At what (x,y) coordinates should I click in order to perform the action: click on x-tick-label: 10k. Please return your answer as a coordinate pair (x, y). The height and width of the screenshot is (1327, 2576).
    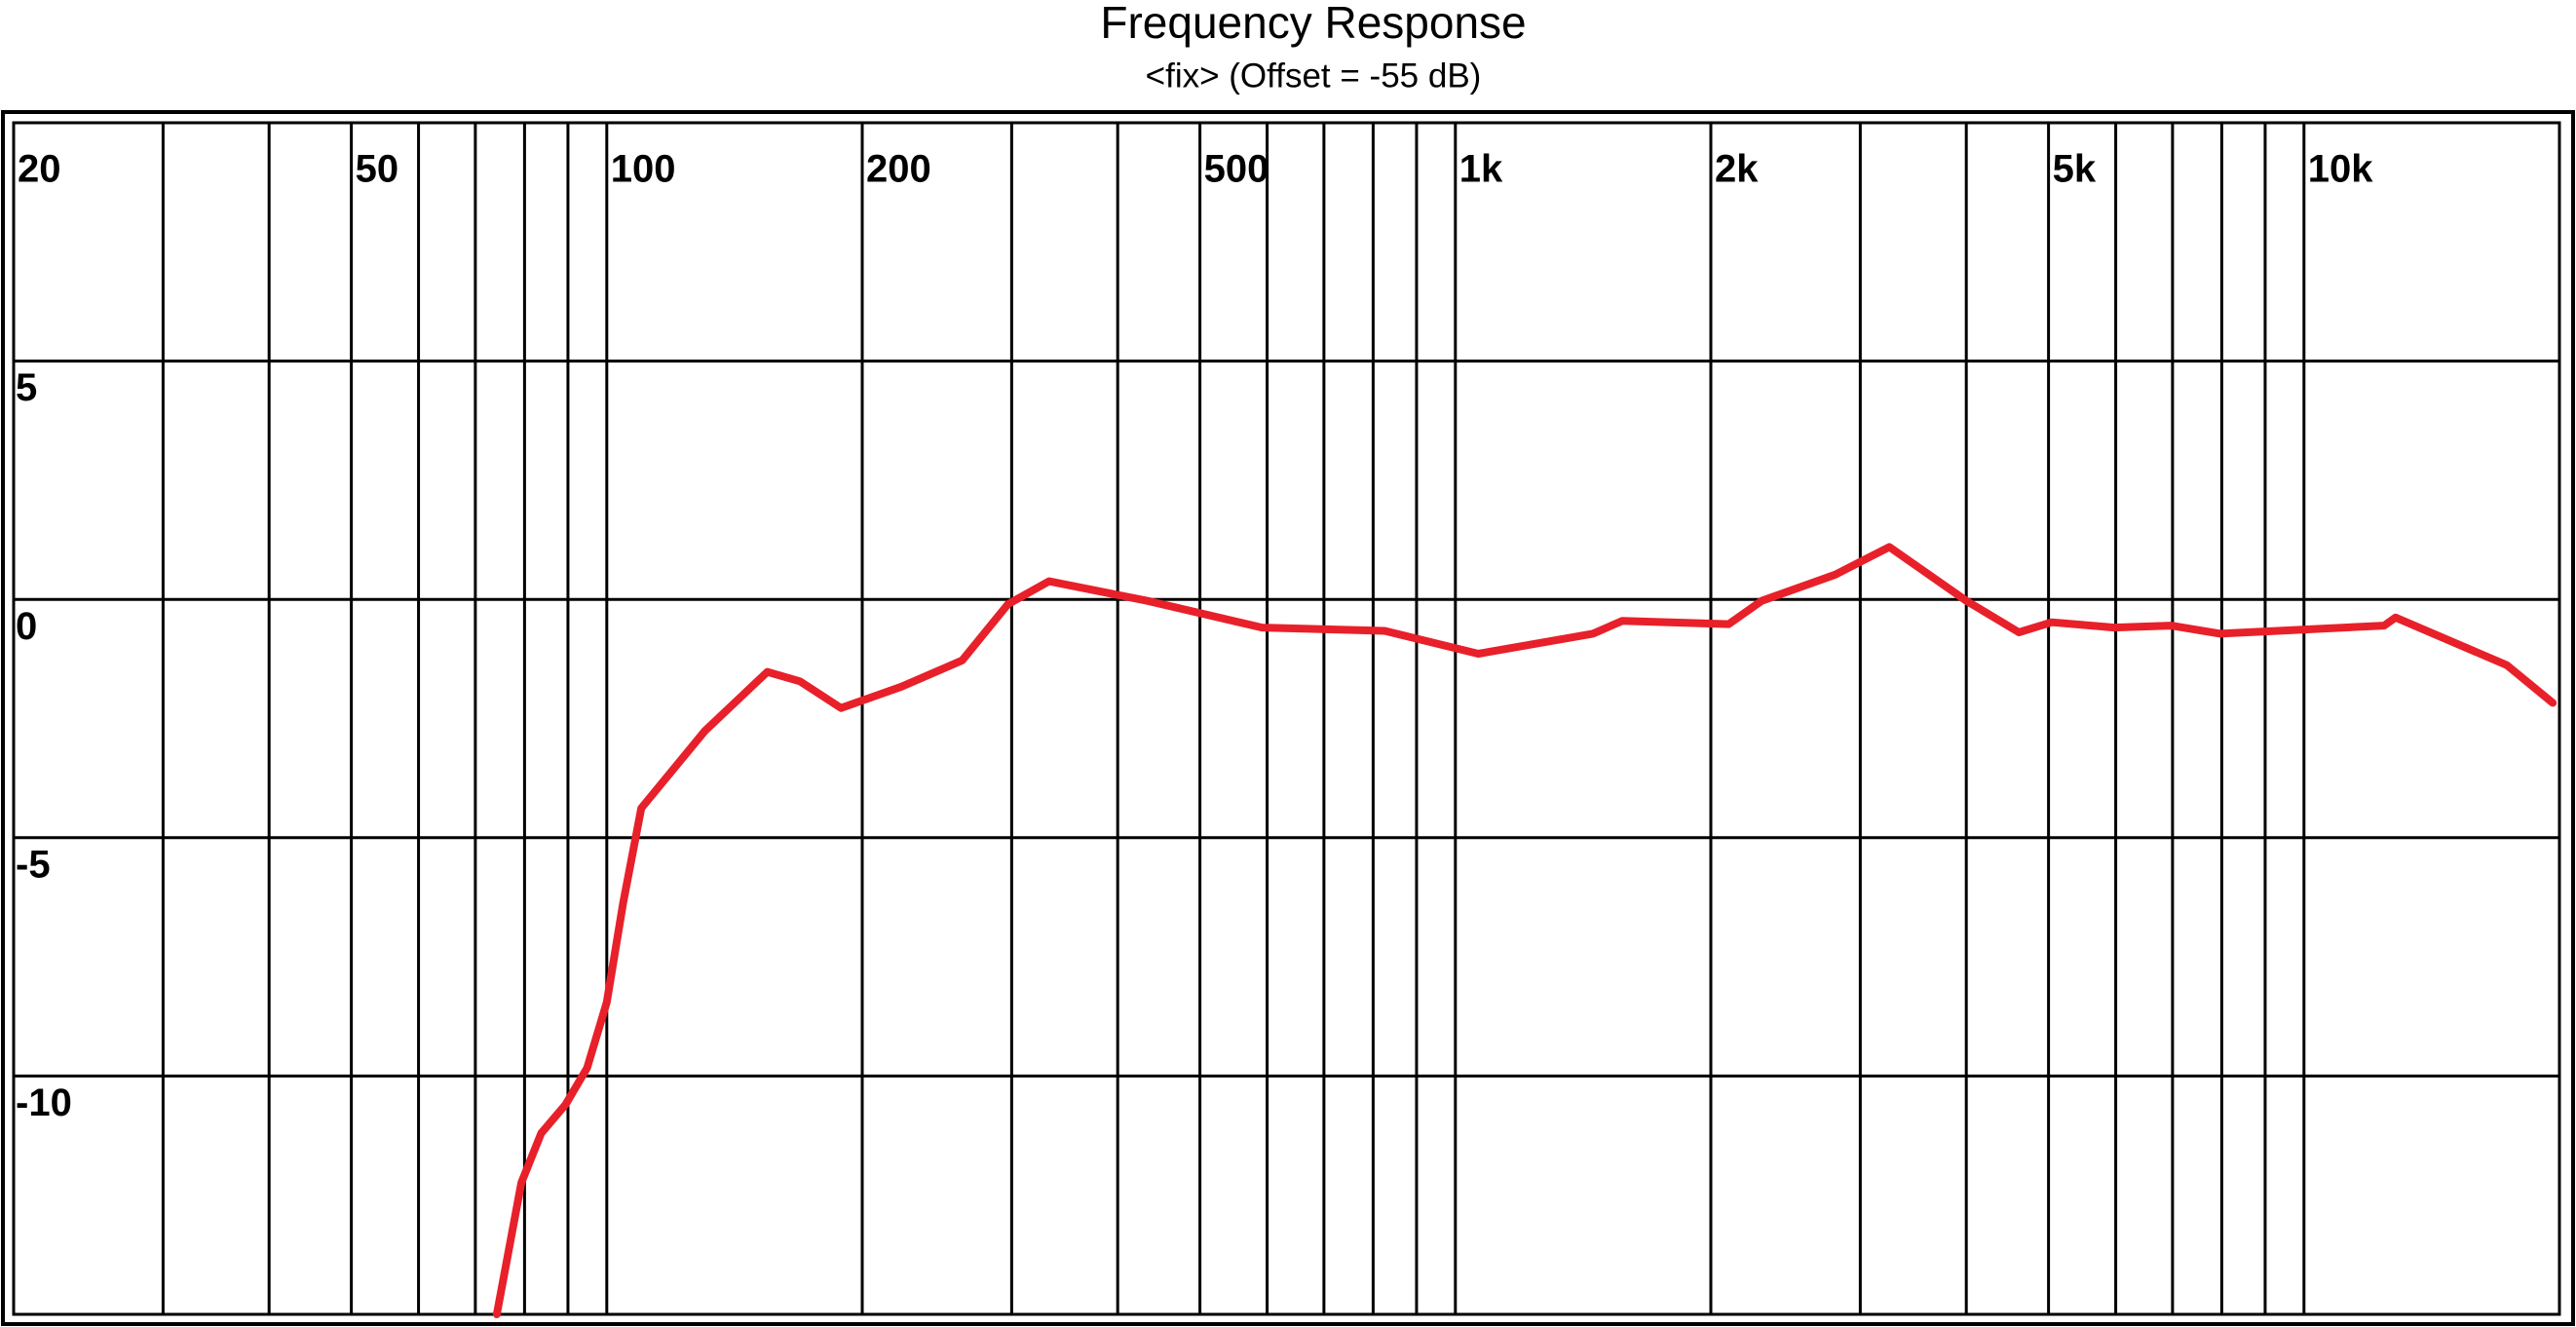
    Looking at the image, I should click on (2340, 169).